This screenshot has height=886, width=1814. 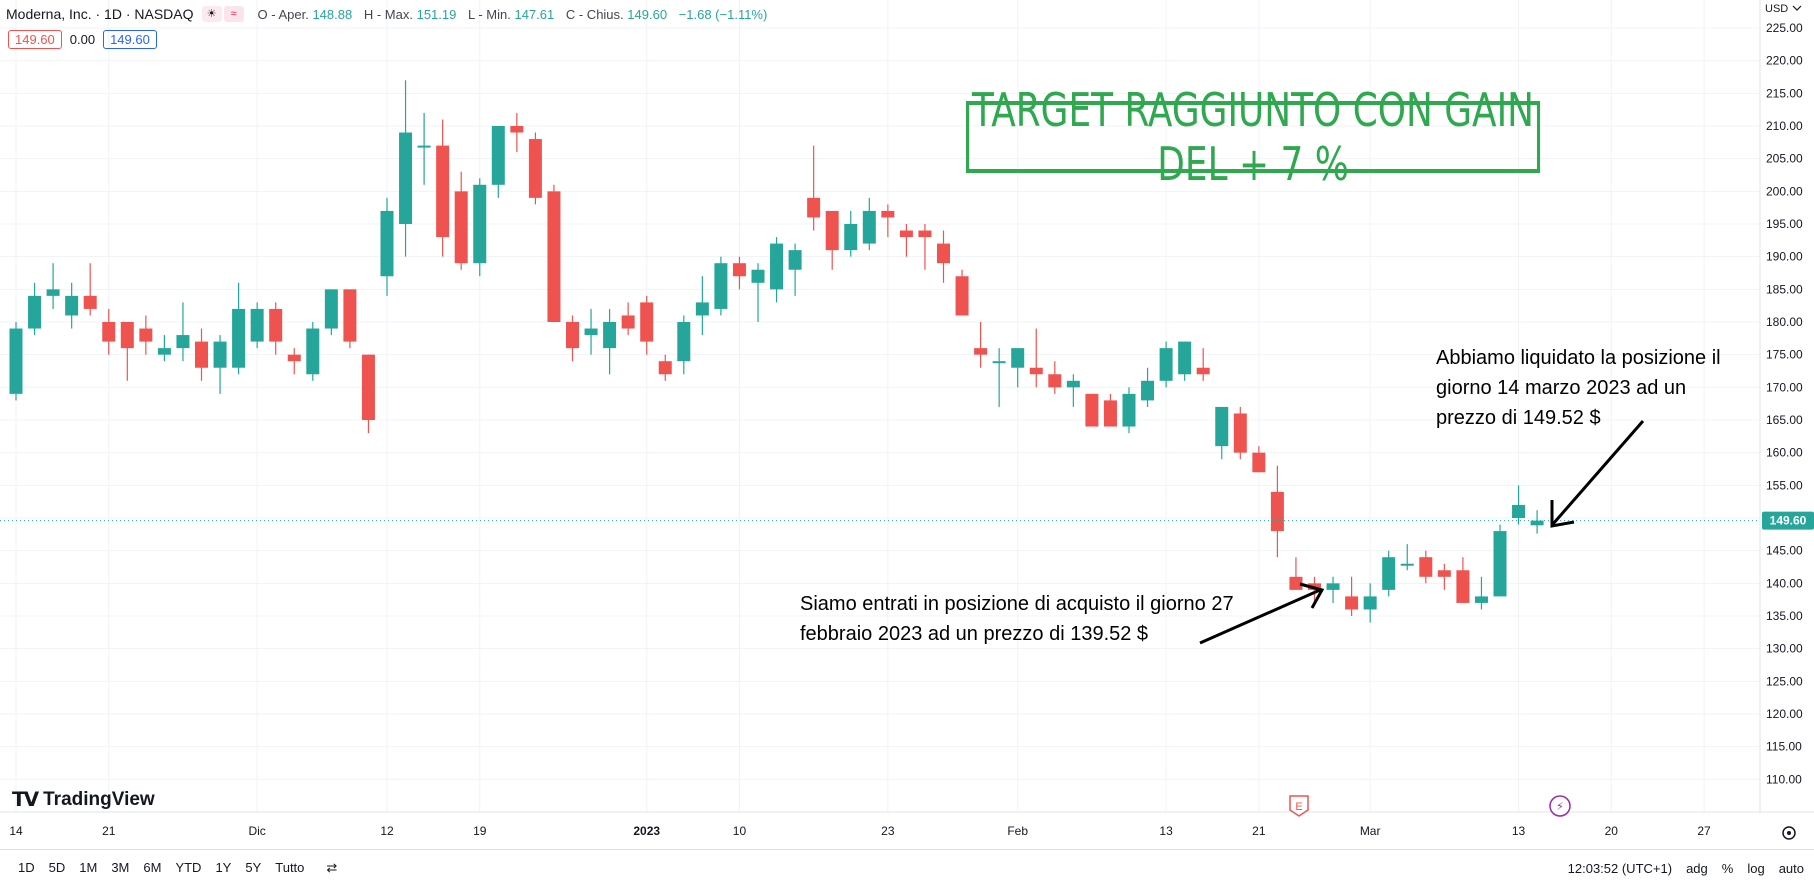 I want to click on dividend-event-marker: ⚡, so click(x=1560, y=806).